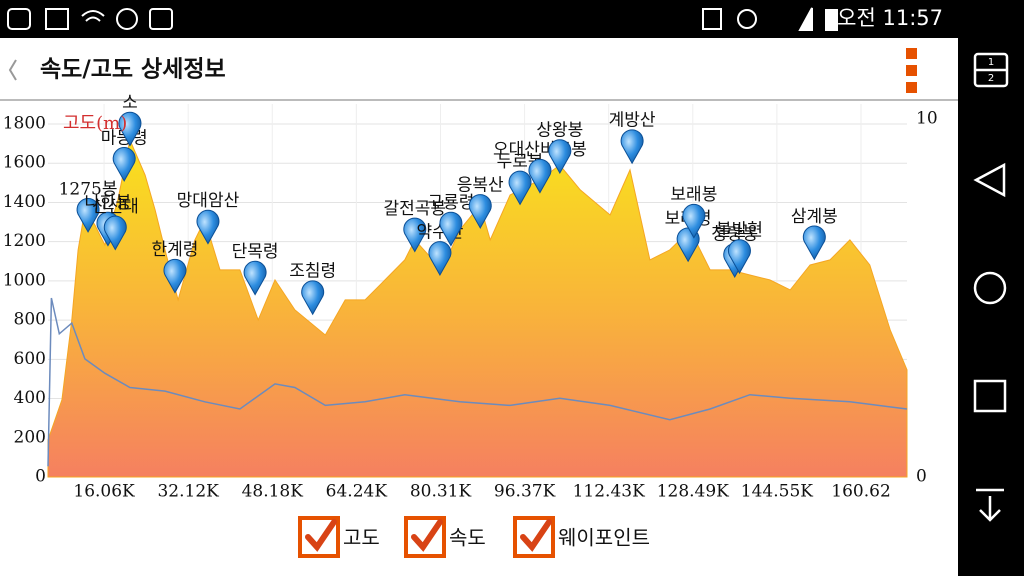 Image resolution: width=1024 pixels, height=580 pixels. What do you see at coordinates (107, 203) in the screenshot?
I see `waypoint-label: 나한봉` at bounding box center [107, 203].